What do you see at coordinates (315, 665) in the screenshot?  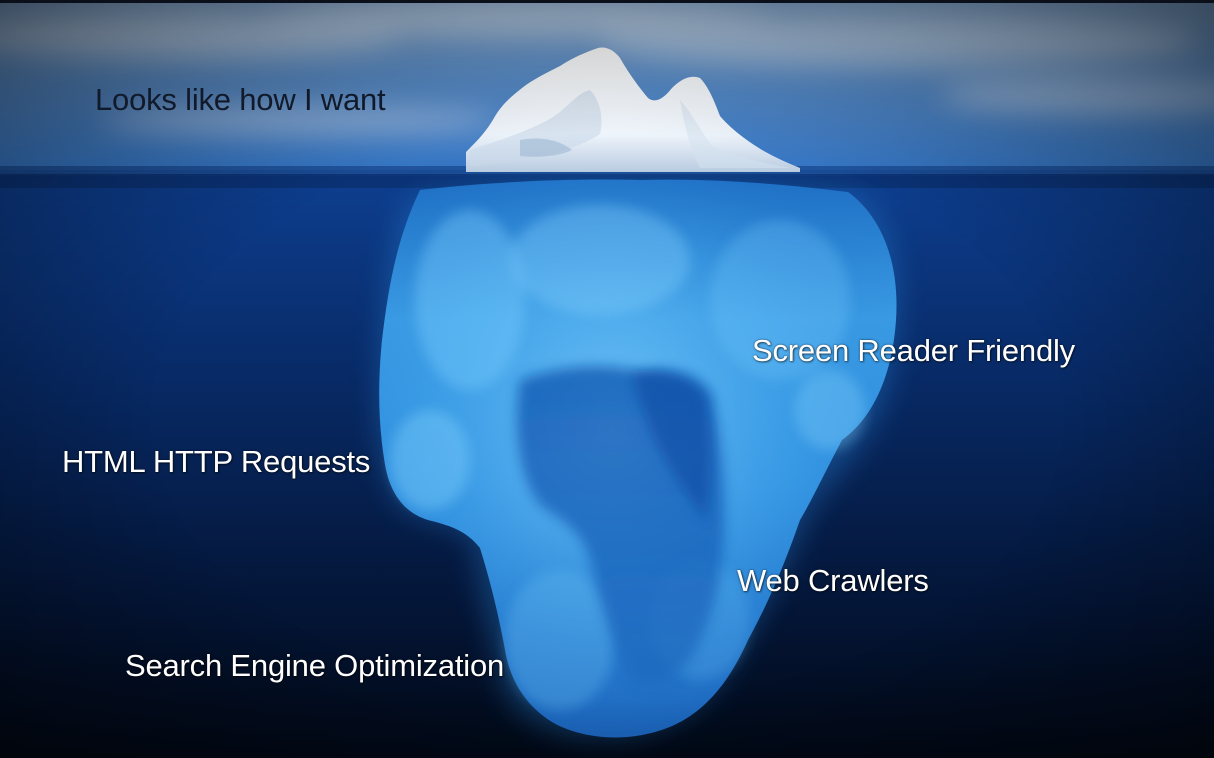 I see `label-search-engine-optimization: Search Engine Optimization` at bounding box center [315, 665].